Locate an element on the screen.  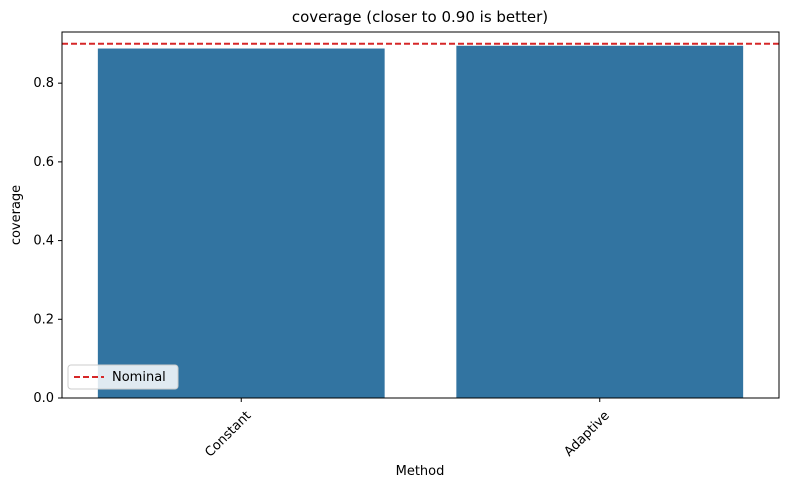
y-tick-group: 0.0 0.2 0.4 0.6 0.8 is located at coordinates (47, 241).